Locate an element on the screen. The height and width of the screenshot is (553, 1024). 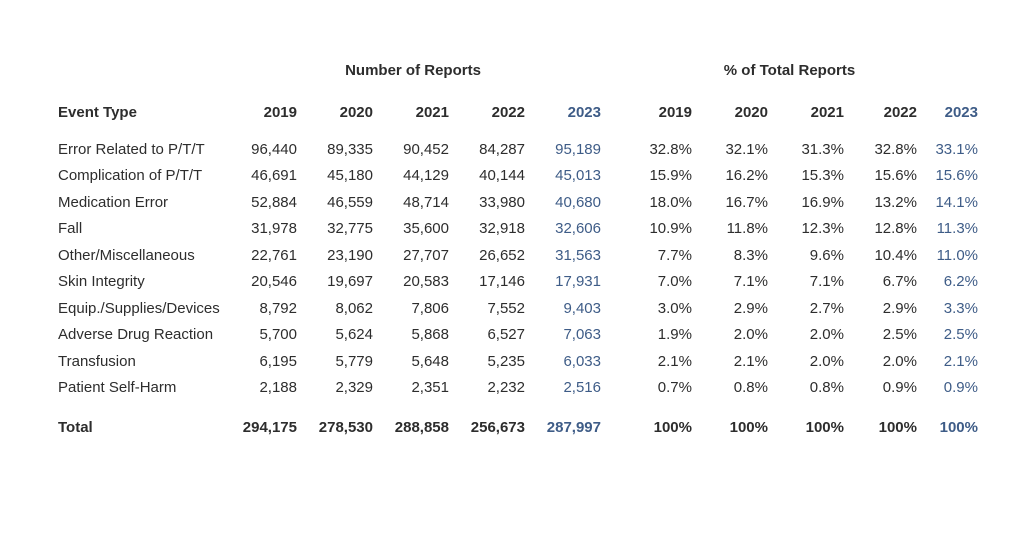
percent-cell: 7.1% is located at coordinates (750, 282).